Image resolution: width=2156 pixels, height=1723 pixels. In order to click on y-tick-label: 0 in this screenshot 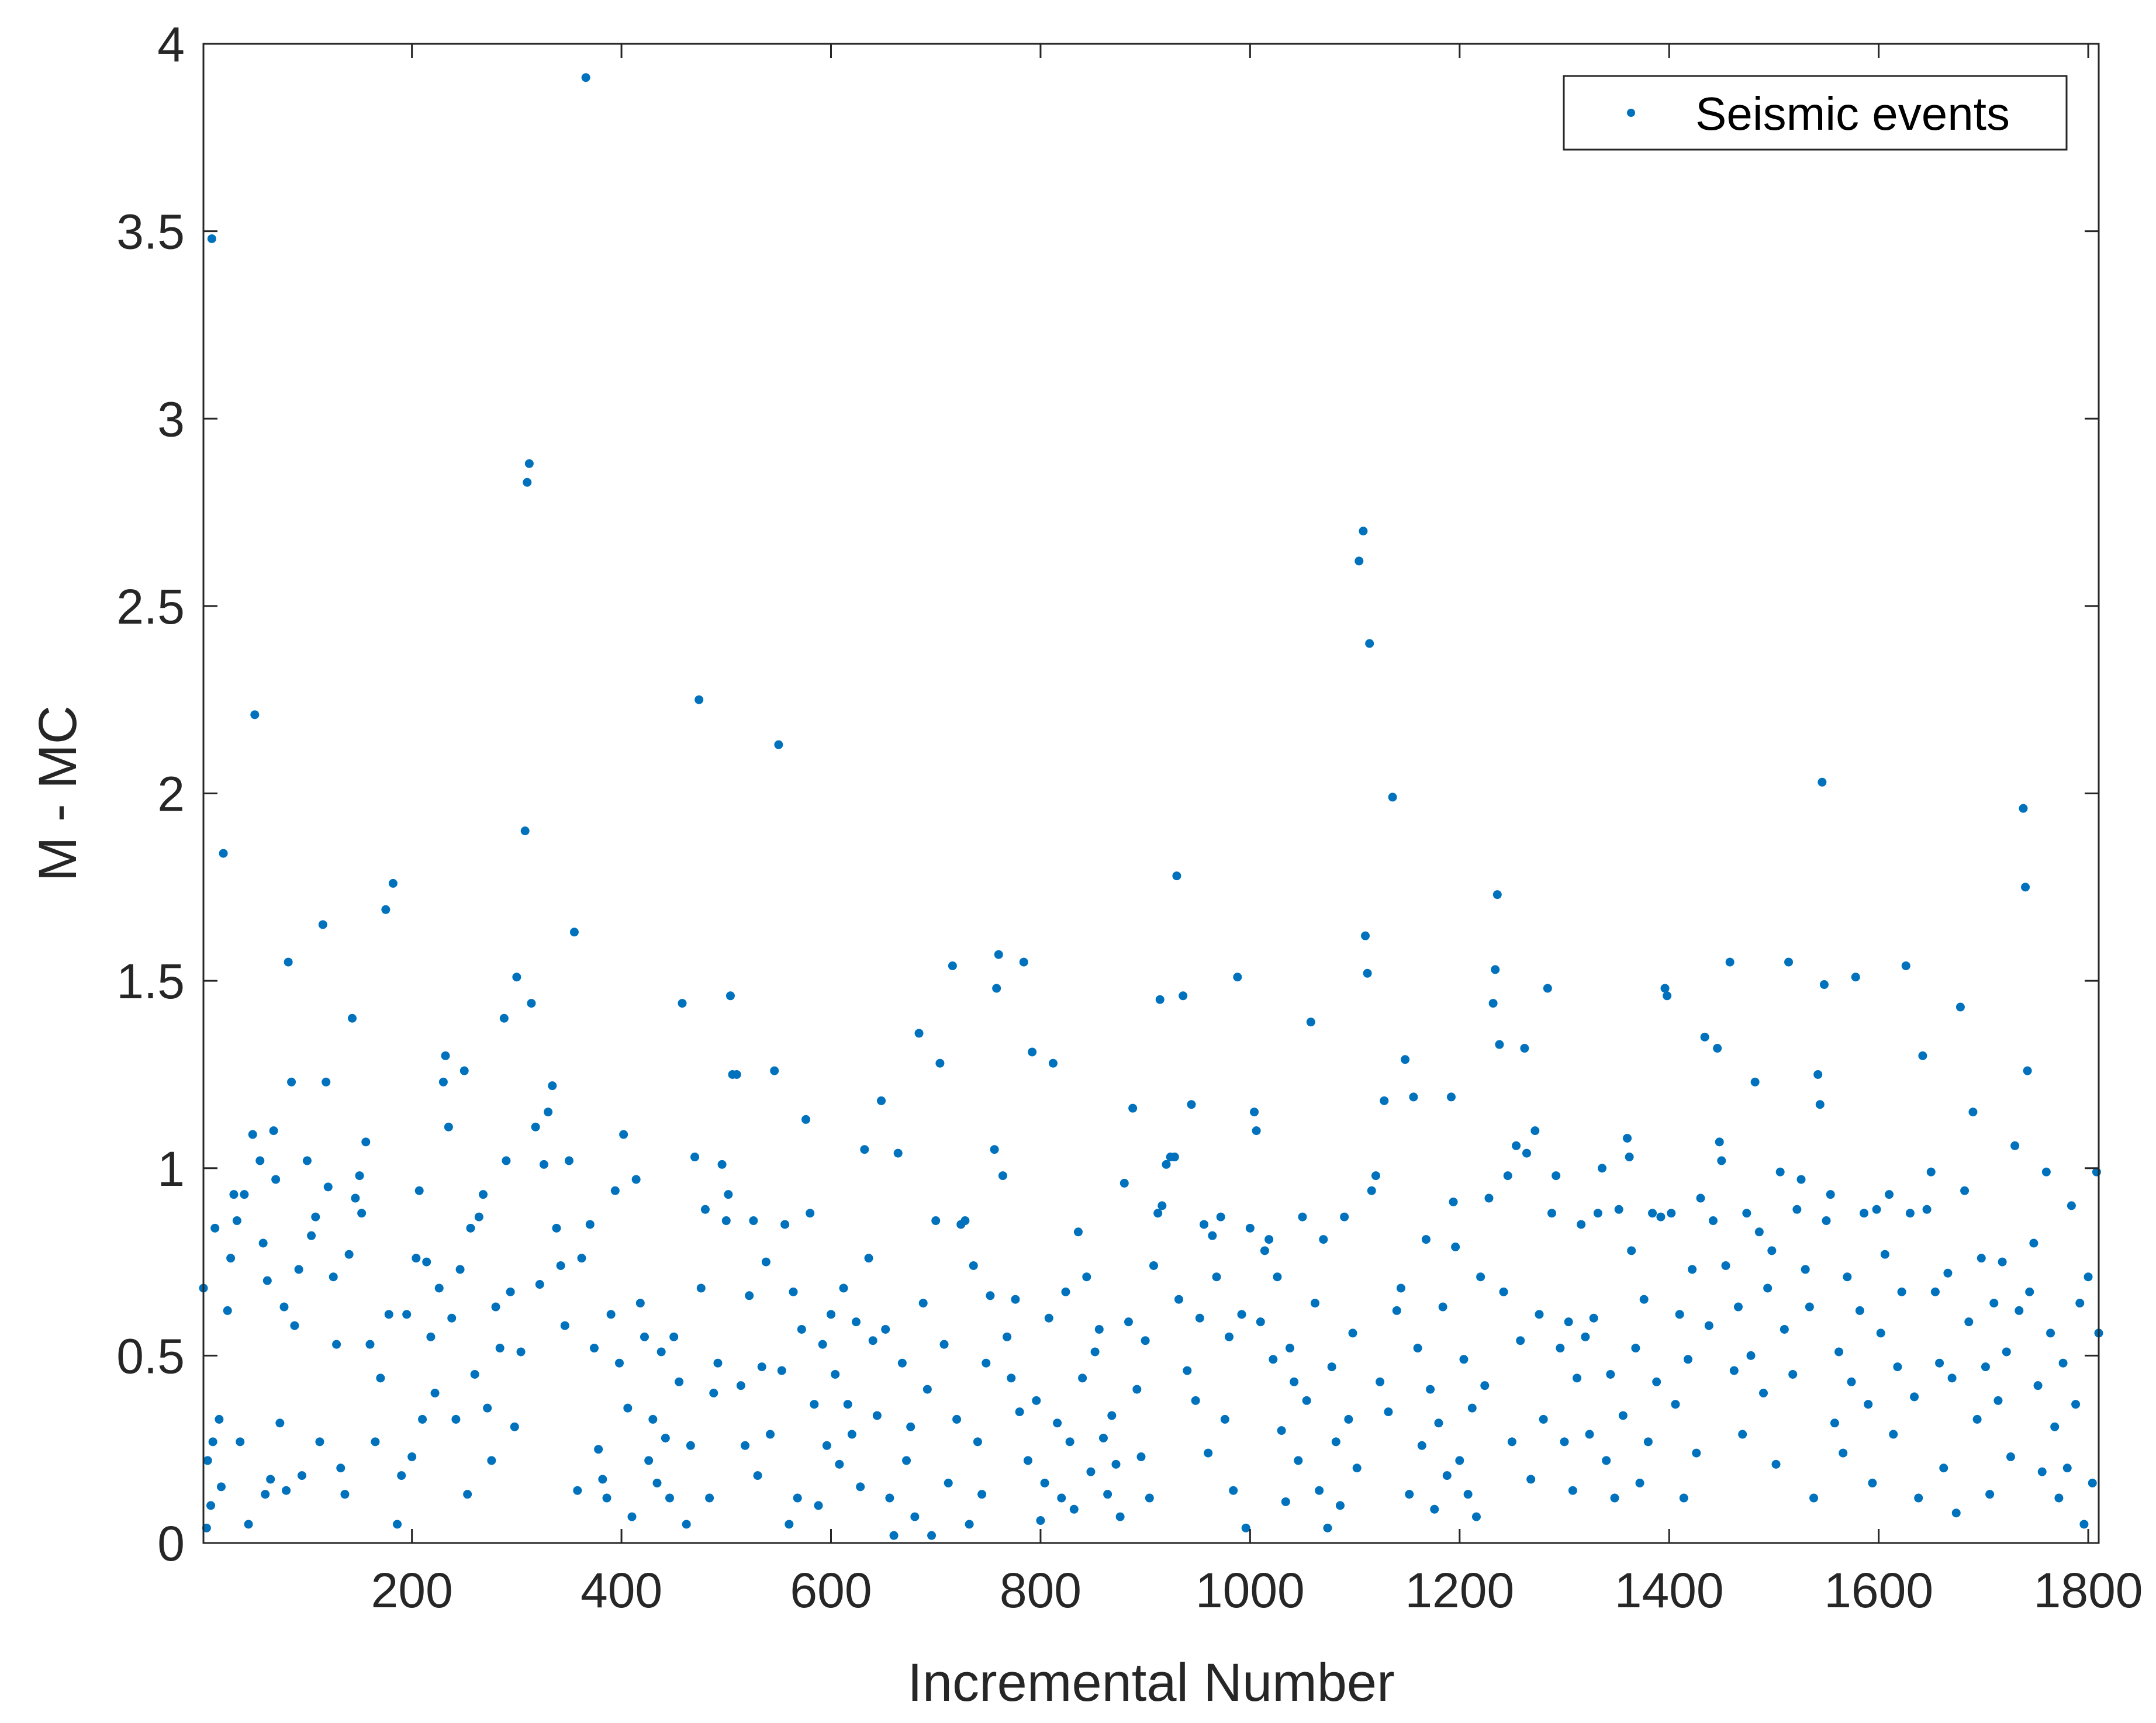, I will do `click(171, 1543)`.